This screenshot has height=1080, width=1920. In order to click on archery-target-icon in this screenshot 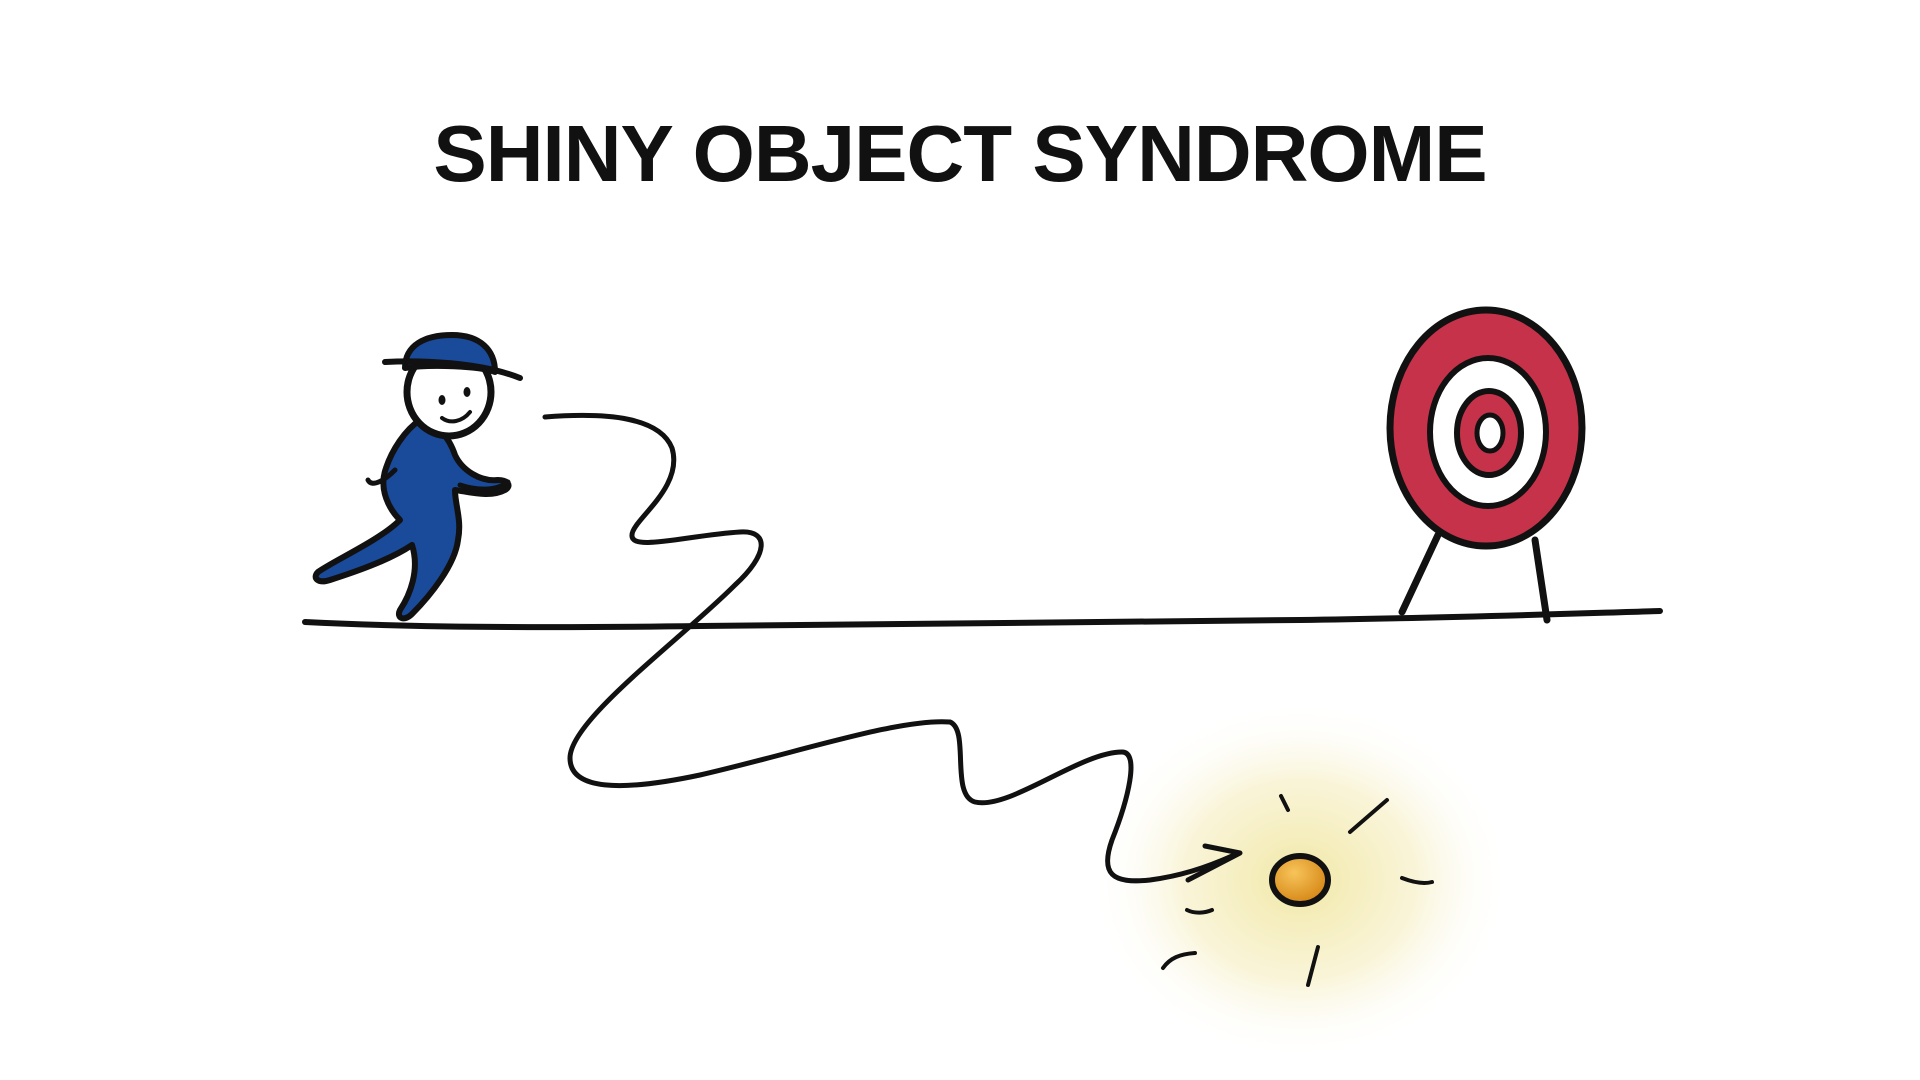, I will do `click(1486, 465)`.